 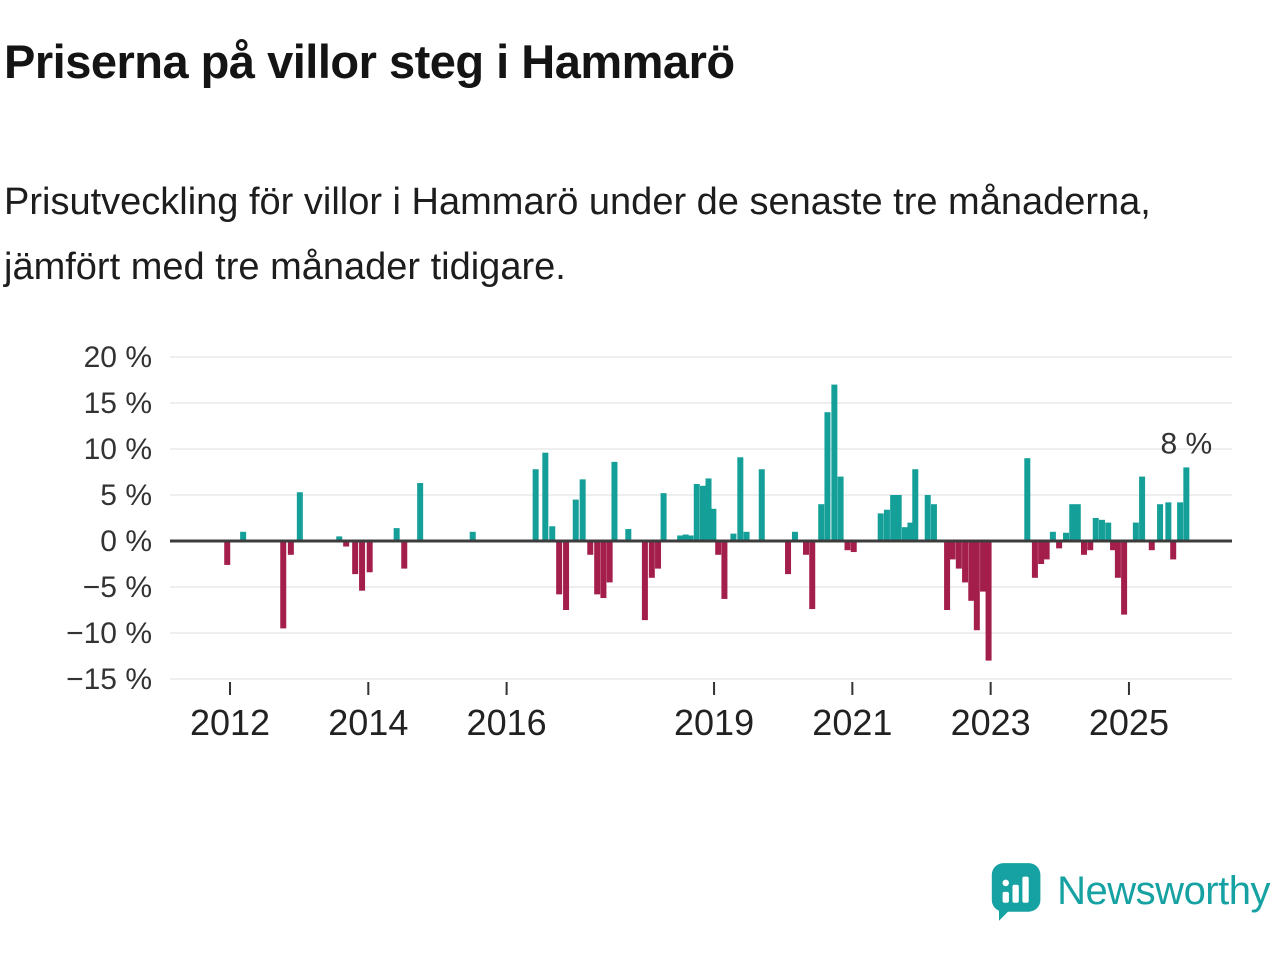 I want to click on svg-text: 2014, so click(x=368, y=722).